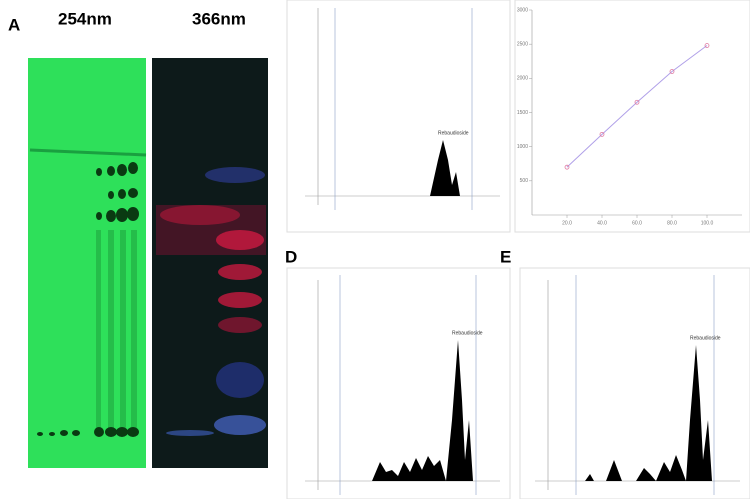  What do you see at coordinates (522, 44) in the screenshot?
I see `y-tick-label: 2500` at bounding box center [522, 44].